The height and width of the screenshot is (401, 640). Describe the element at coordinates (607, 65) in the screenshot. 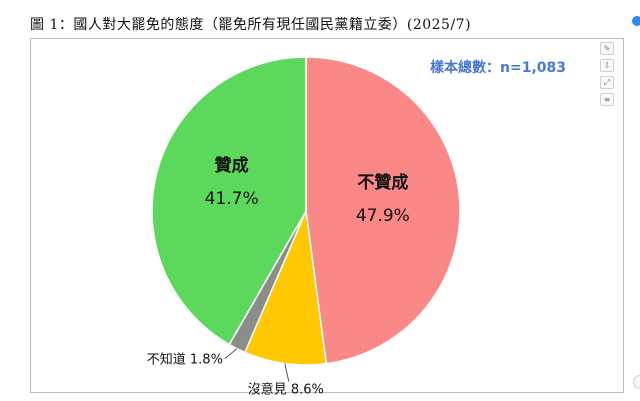

I see `download-icon: ⇩` at that location.